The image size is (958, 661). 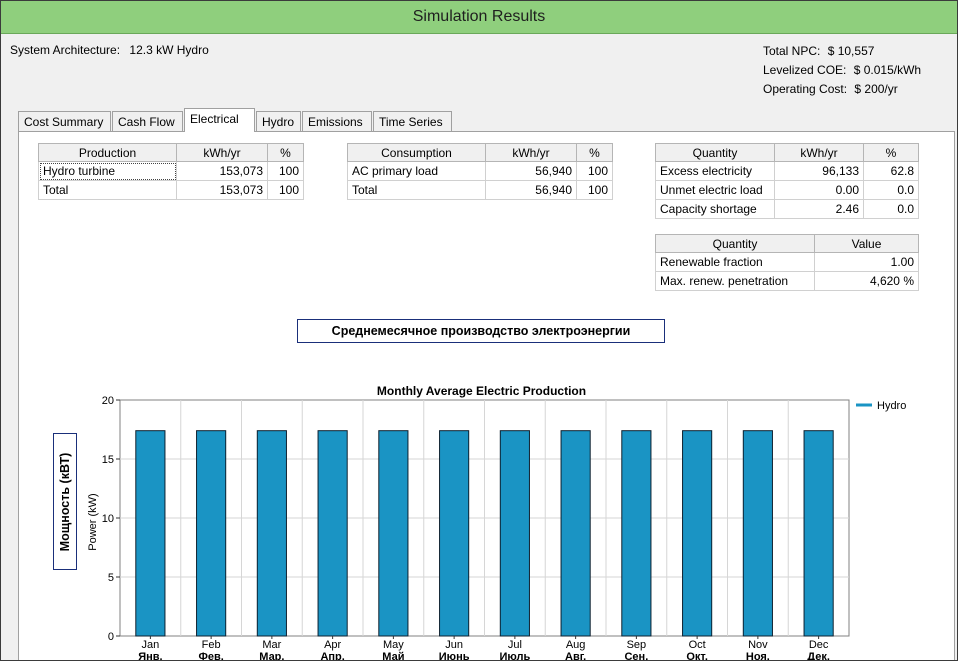 What do you see at coordinates (866, 281) in the screenshot?
I see `table-cell: 4,620 %` at bounding box center [866, 281].